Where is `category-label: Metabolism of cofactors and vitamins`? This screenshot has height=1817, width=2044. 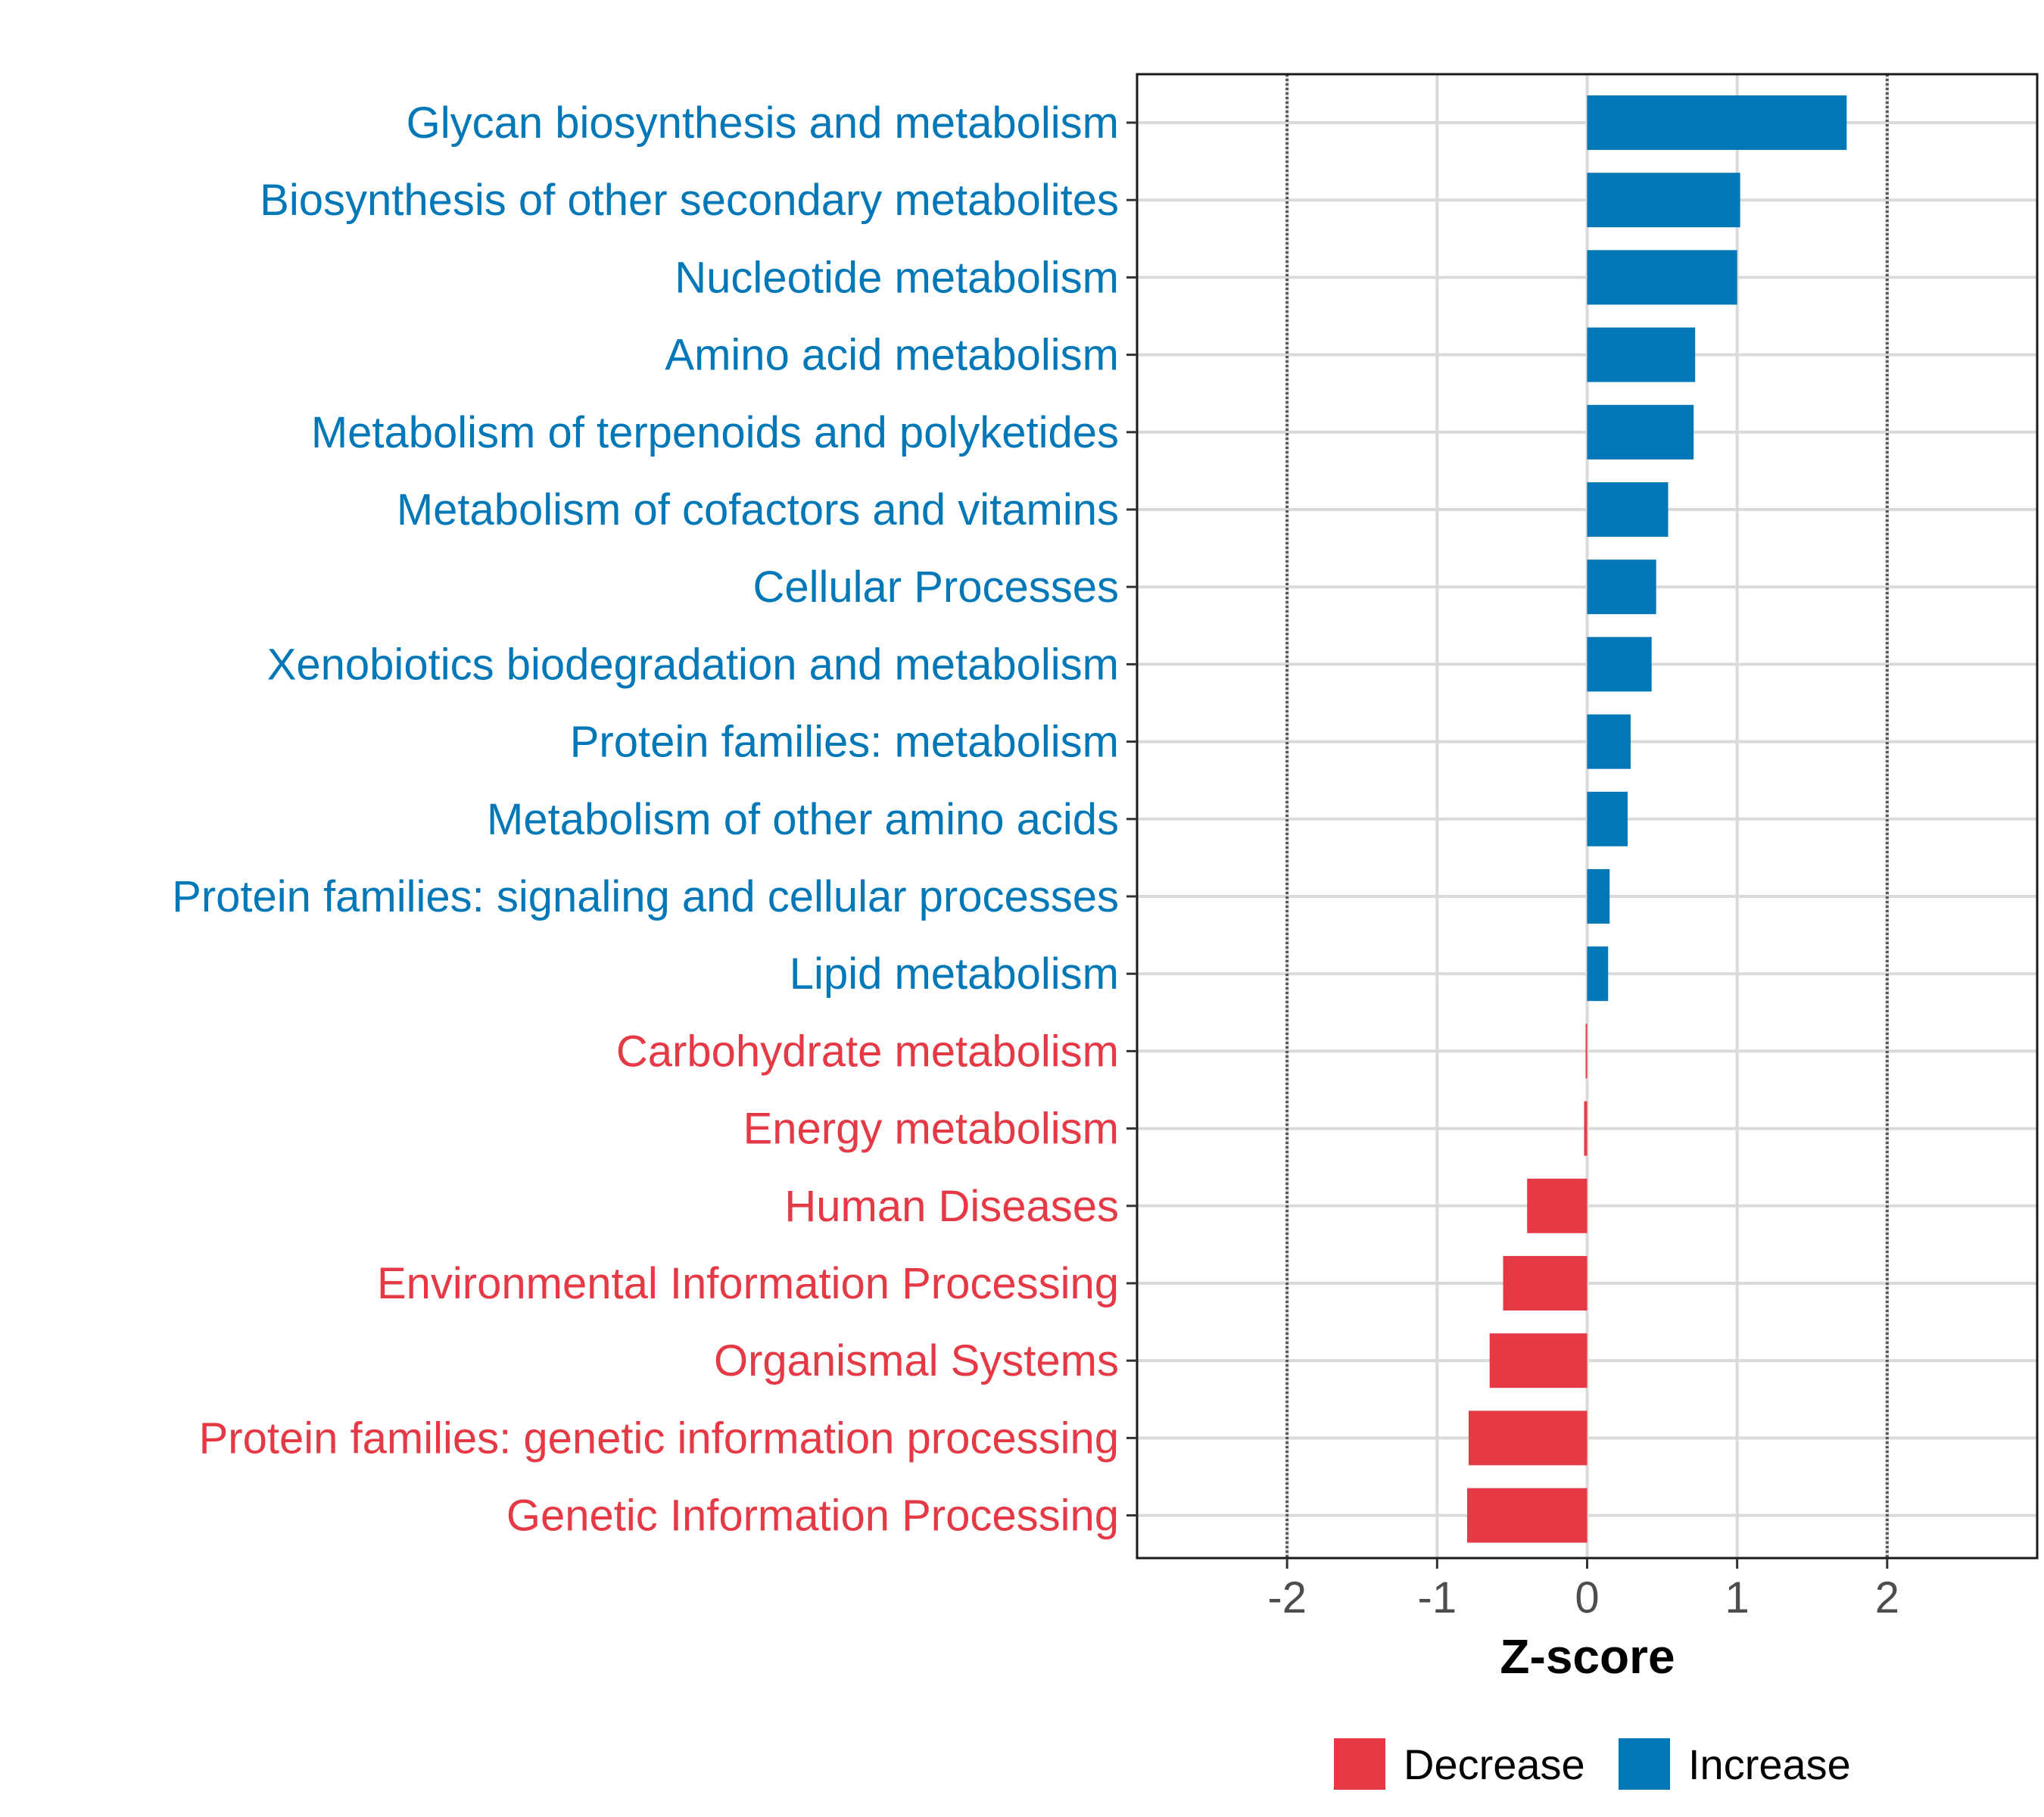 category-label: Metabolism of cofactors and vitamins is located at coordinates (758, 510).